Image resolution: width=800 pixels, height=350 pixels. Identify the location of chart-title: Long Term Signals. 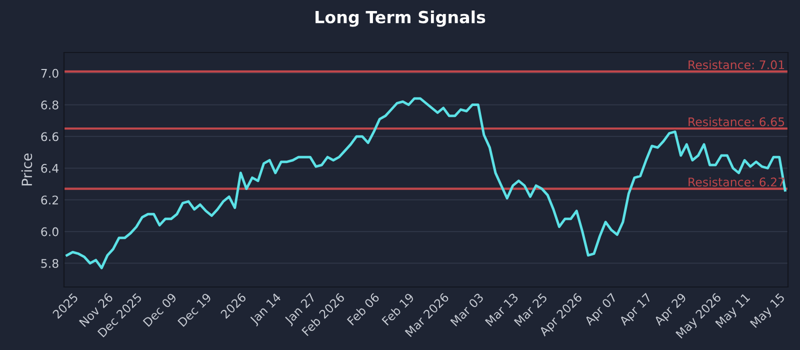
(401, 18).